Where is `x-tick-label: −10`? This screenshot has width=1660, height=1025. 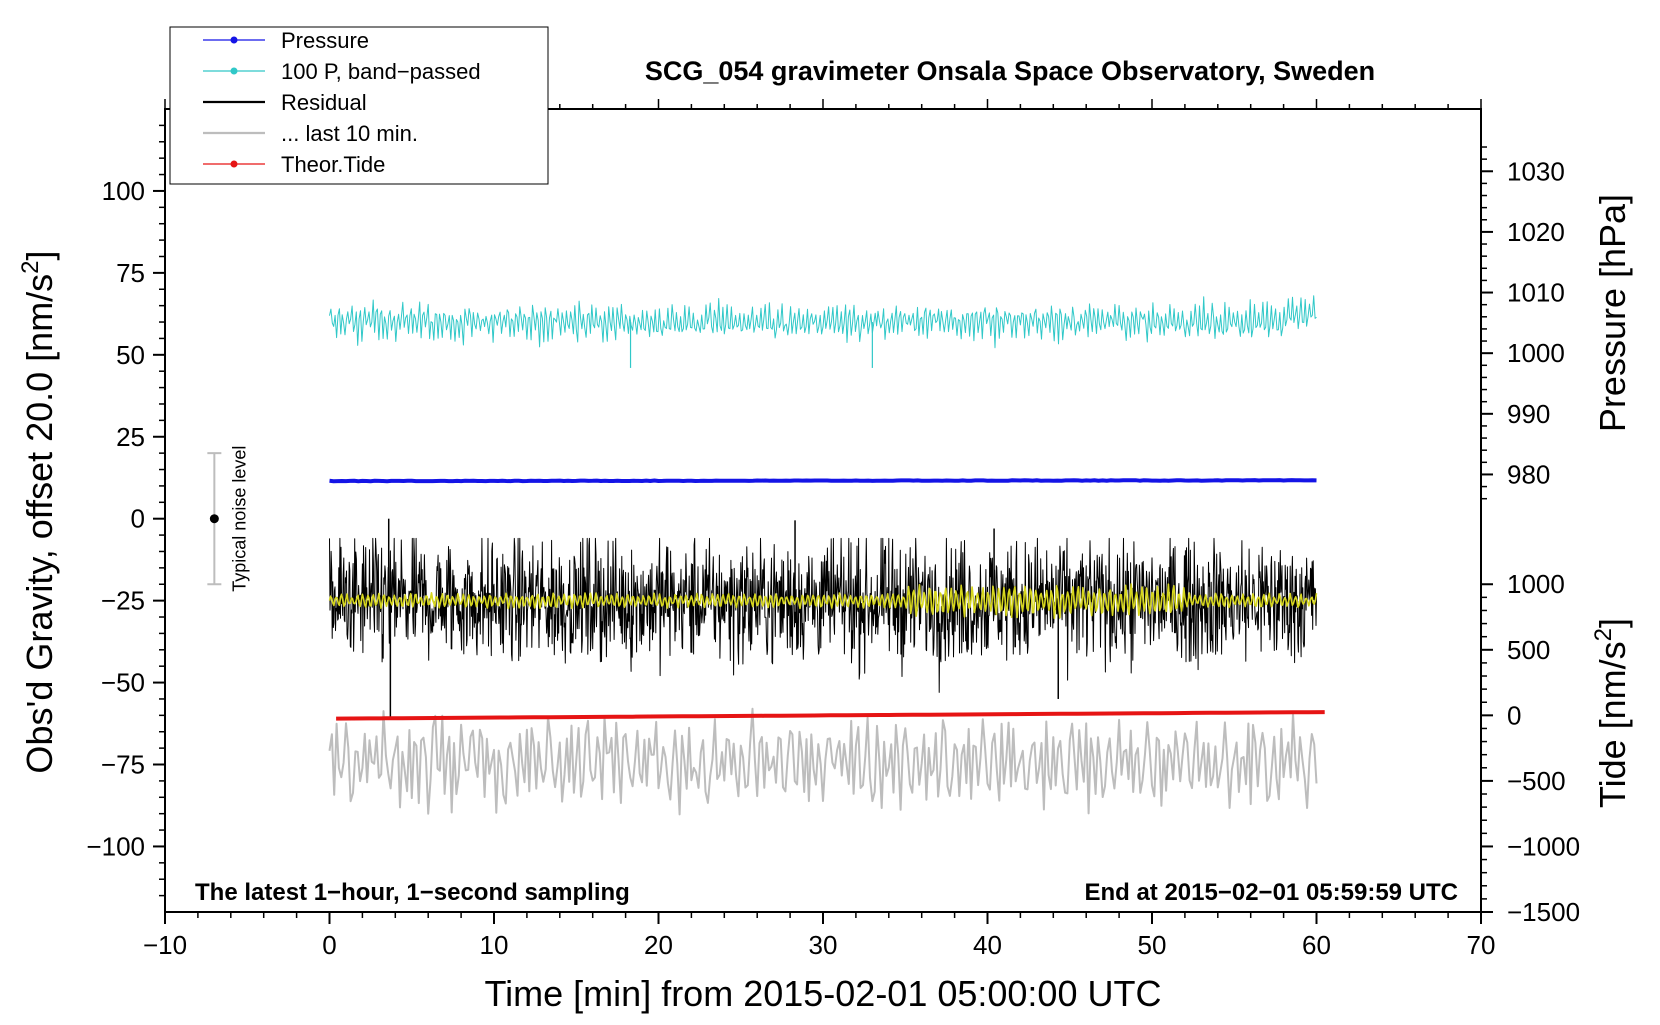
x-tick-label: −10 is located at coordinates (165, 945).